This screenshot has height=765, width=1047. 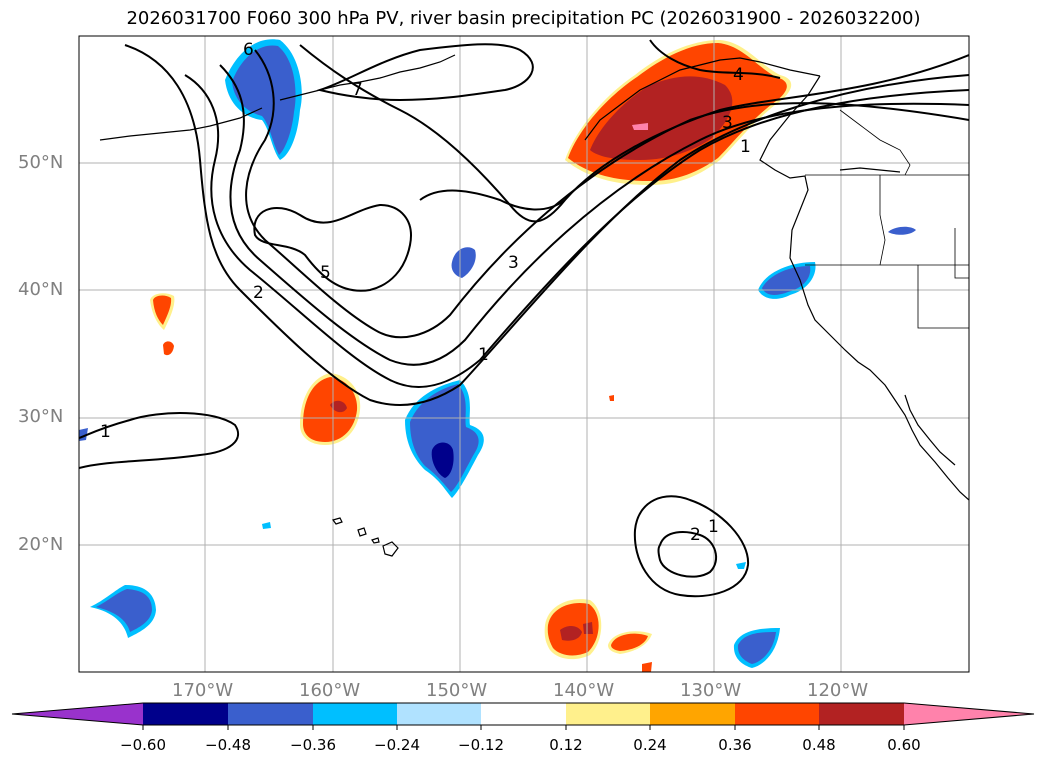 What do you see at coordinates (41, 416) in the screenshot?
I see `lat-label: 30°N` at bounding box center [41, 416].